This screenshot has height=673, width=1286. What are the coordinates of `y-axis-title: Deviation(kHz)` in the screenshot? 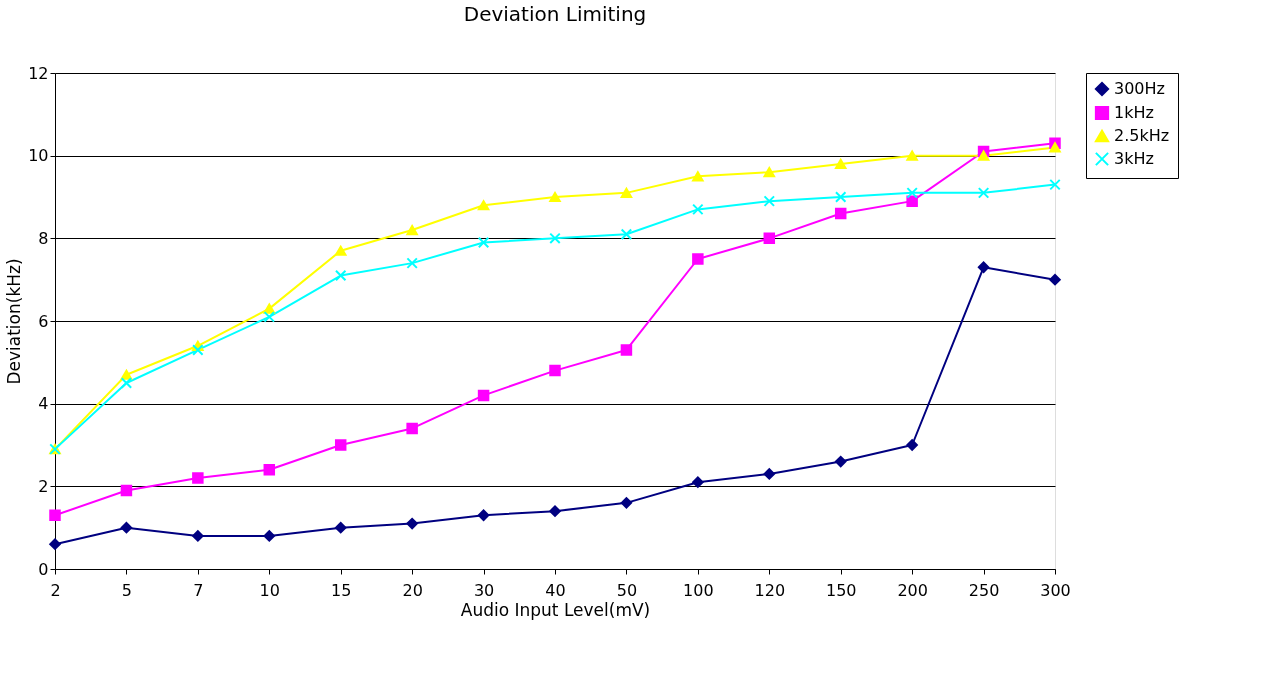 It's located at (14, 321).